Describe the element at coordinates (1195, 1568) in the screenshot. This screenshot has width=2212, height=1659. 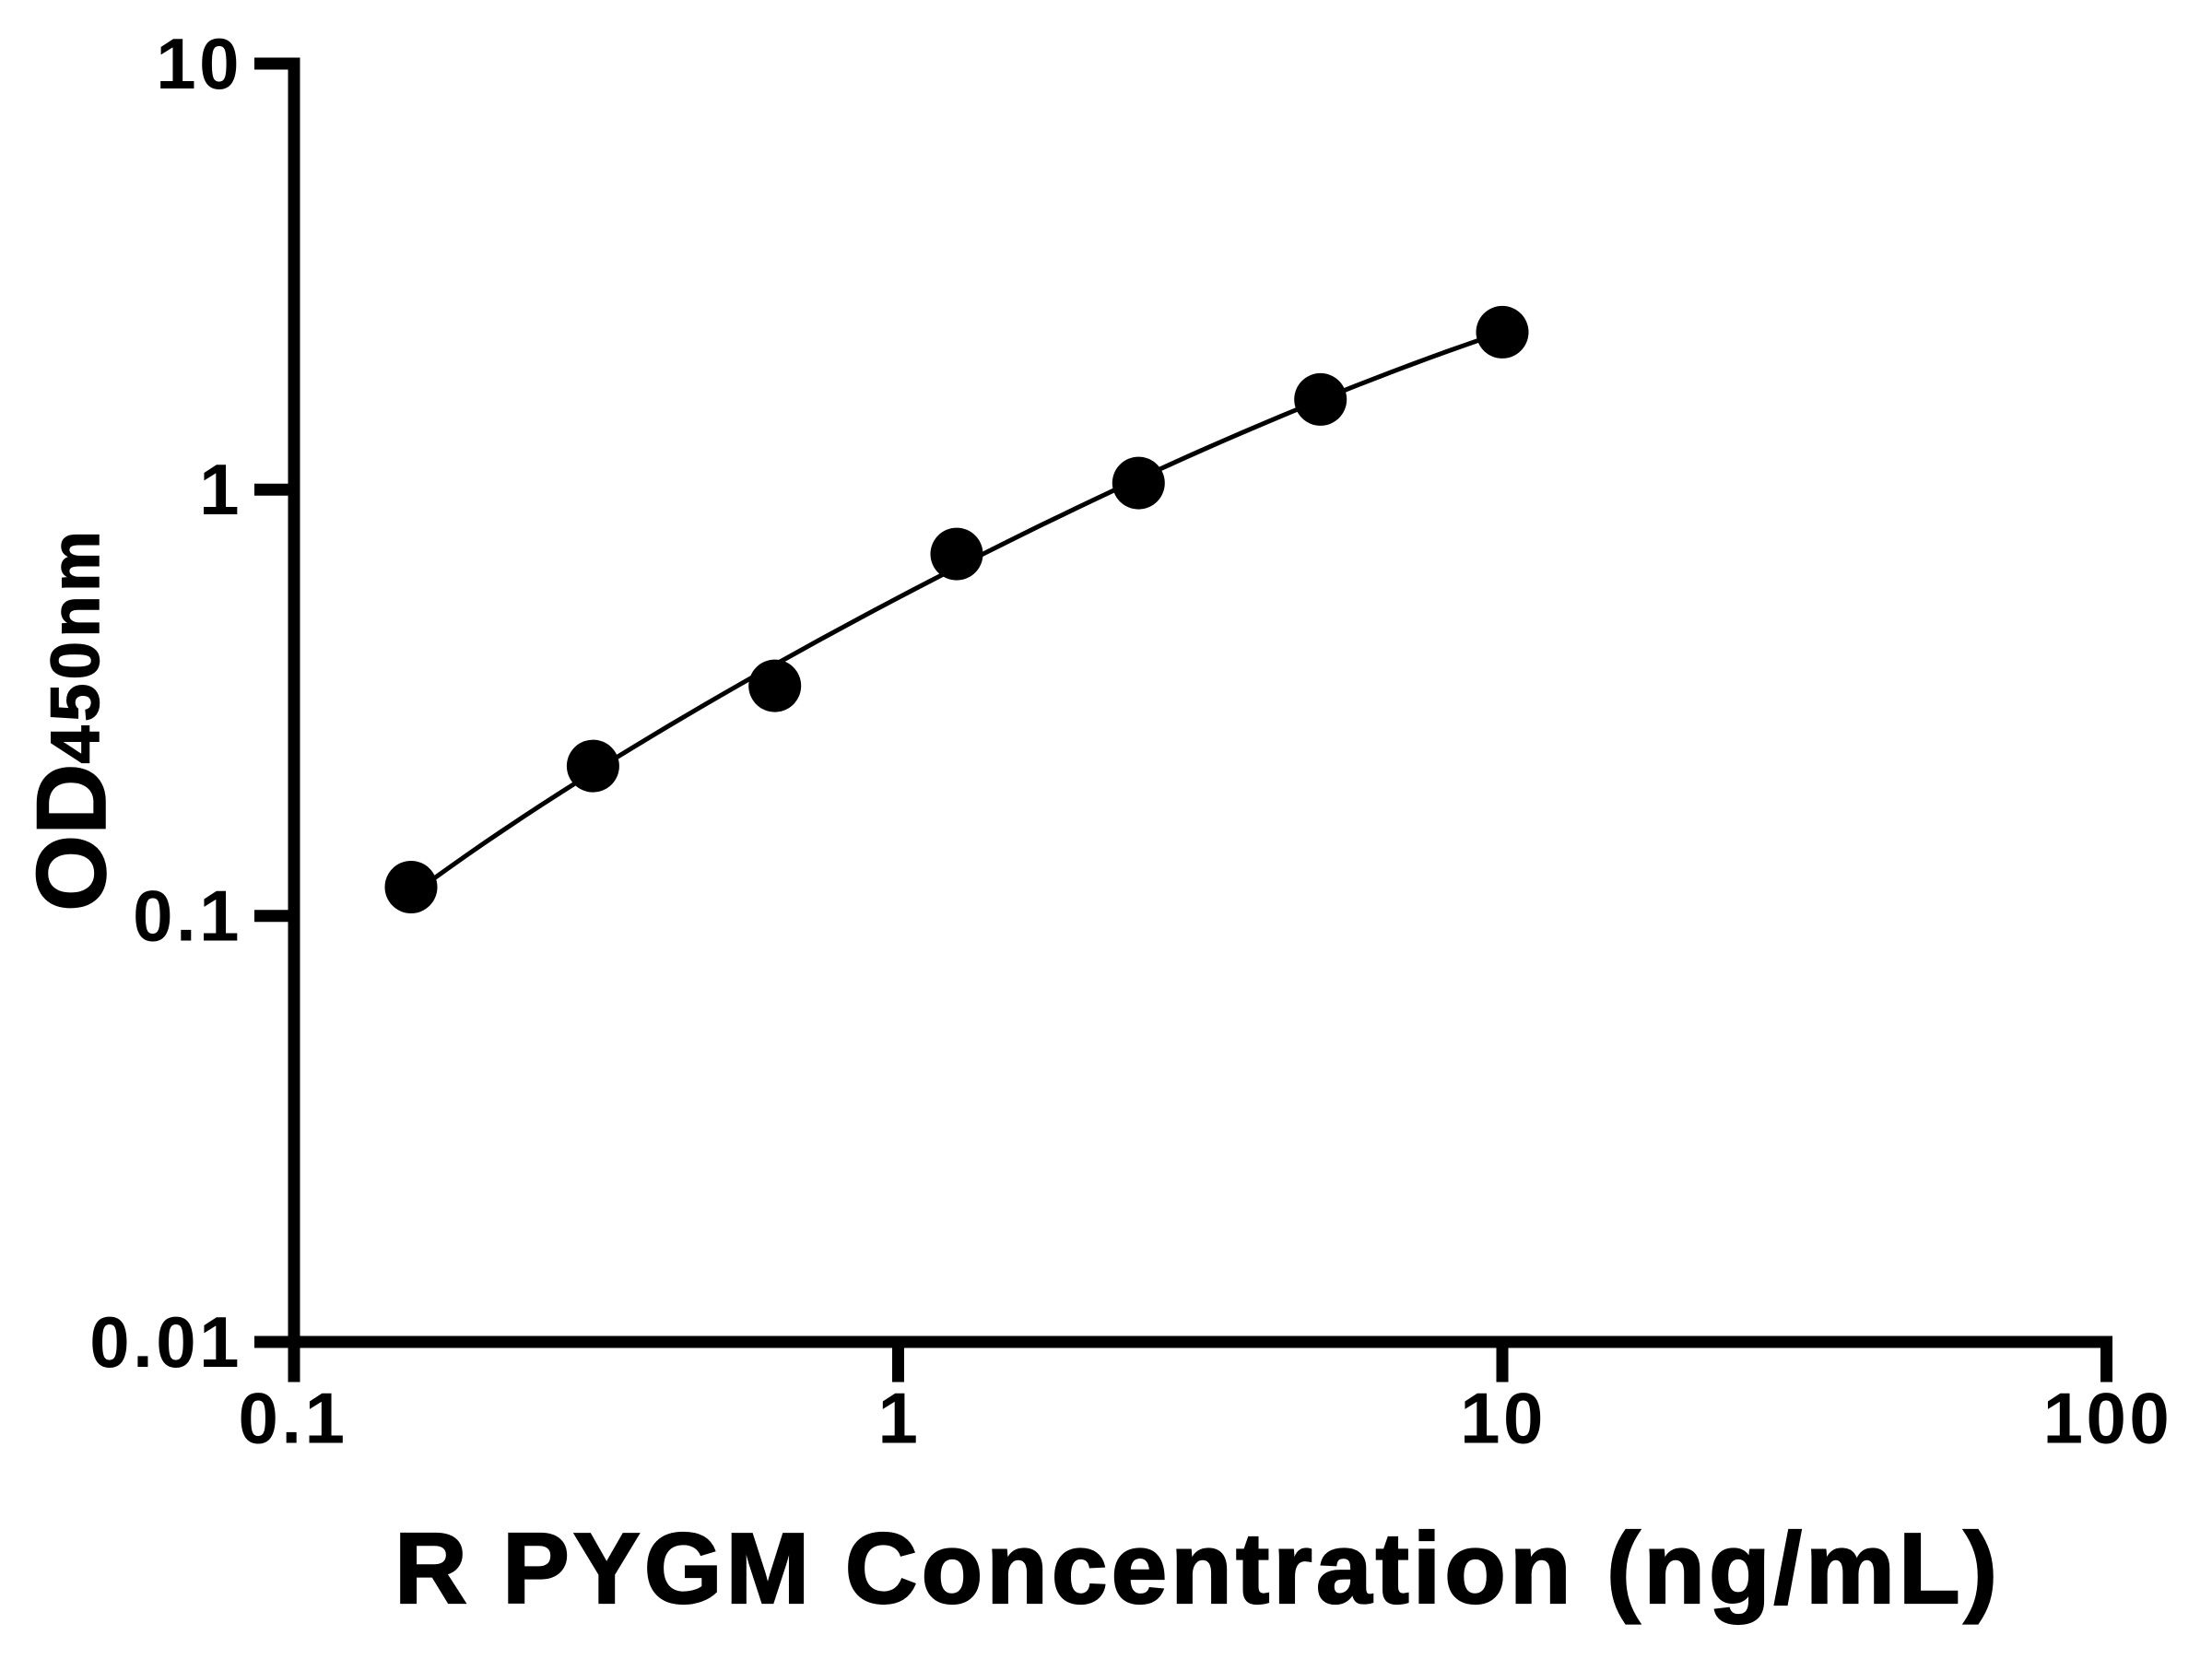
I see `svg-text: R PYGM Concentration (ng/mL)` at that location.